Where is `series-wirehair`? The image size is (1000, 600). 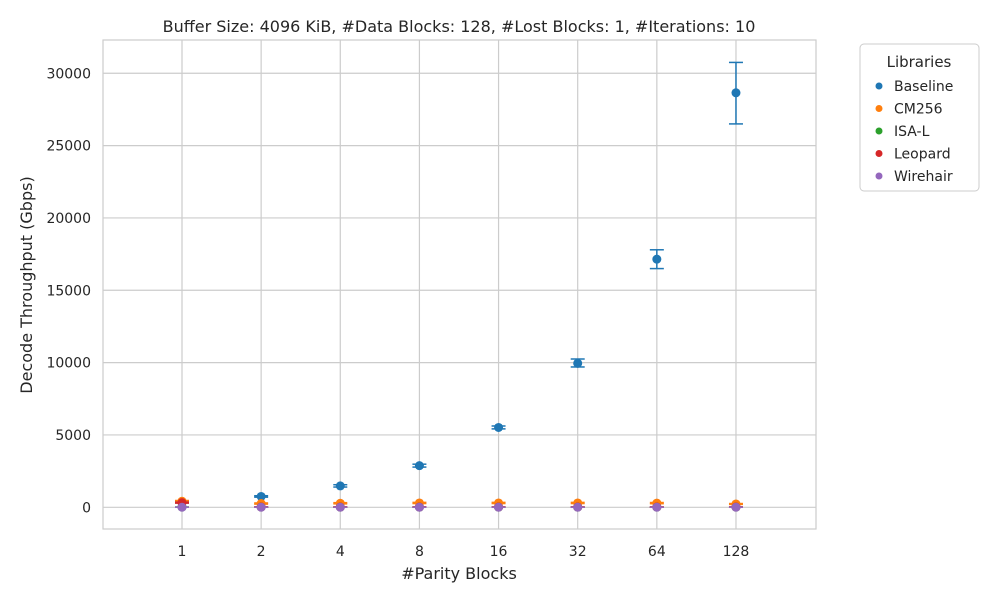 series-wirehair is located at coordinates (459, 507).